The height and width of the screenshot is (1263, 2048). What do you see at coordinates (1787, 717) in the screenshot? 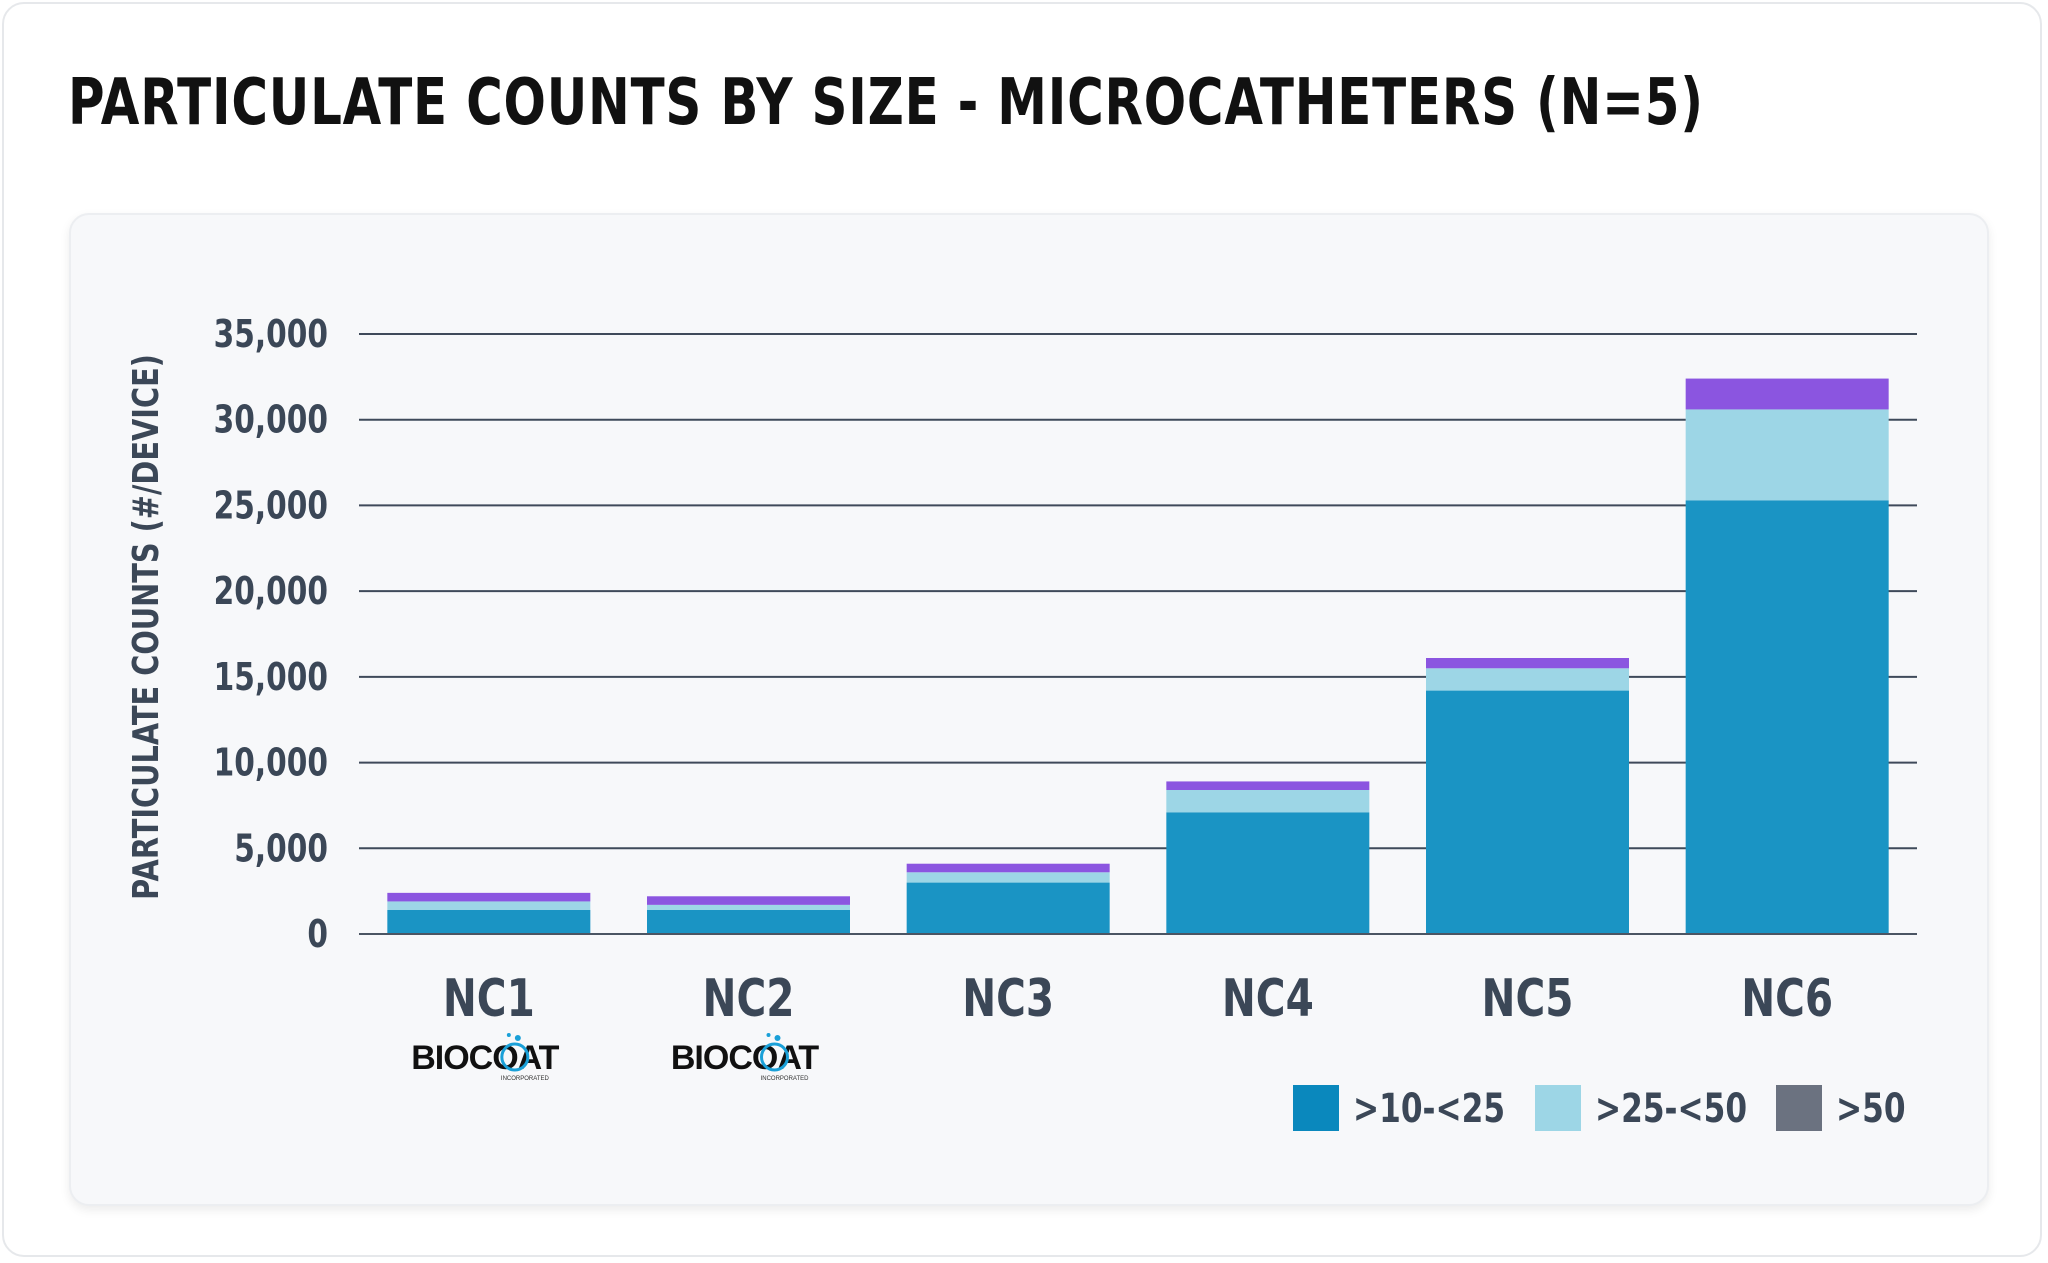
I see `bar-segment-nc6-s1` at bounding box center [1787, 717].